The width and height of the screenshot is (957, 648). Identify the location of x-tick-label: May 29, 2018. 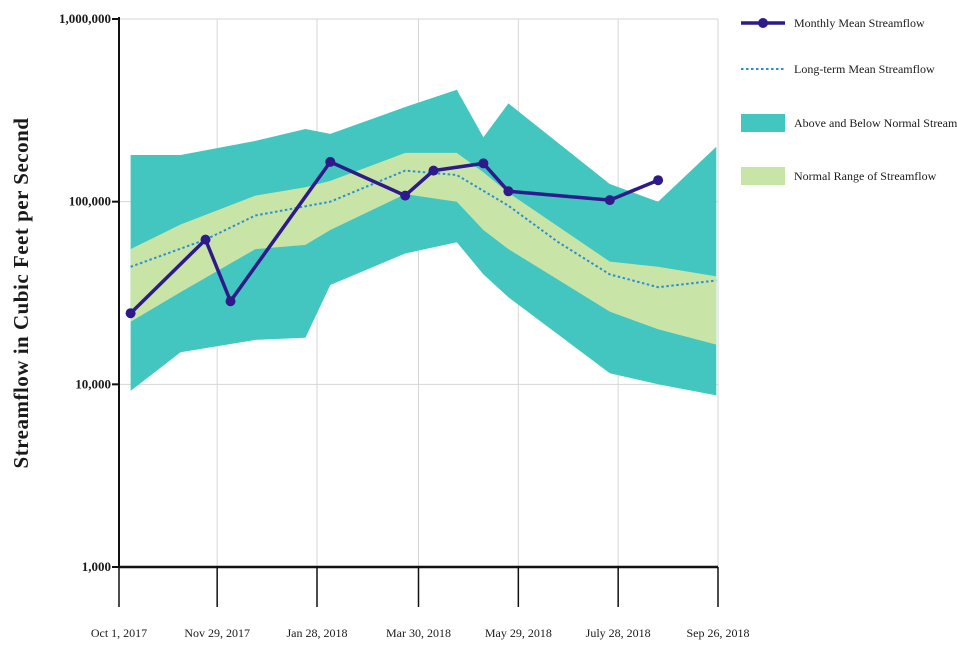
(518, 633).